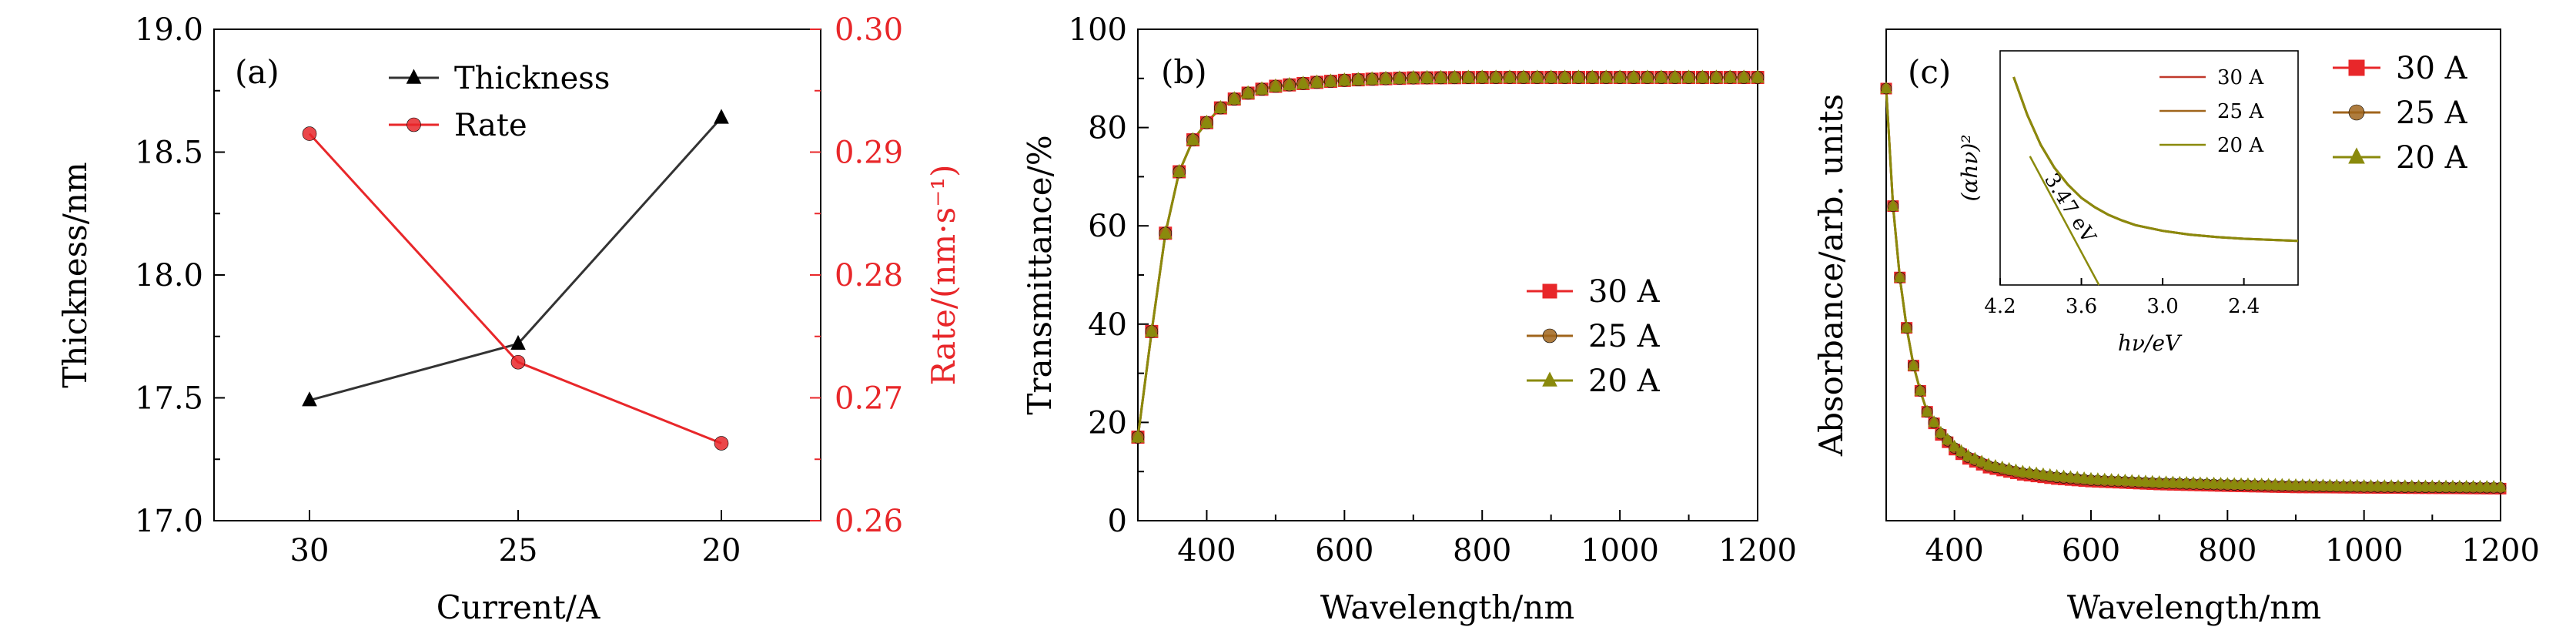  I want to click on y-tick-label: 17.0, so click(169, 521).